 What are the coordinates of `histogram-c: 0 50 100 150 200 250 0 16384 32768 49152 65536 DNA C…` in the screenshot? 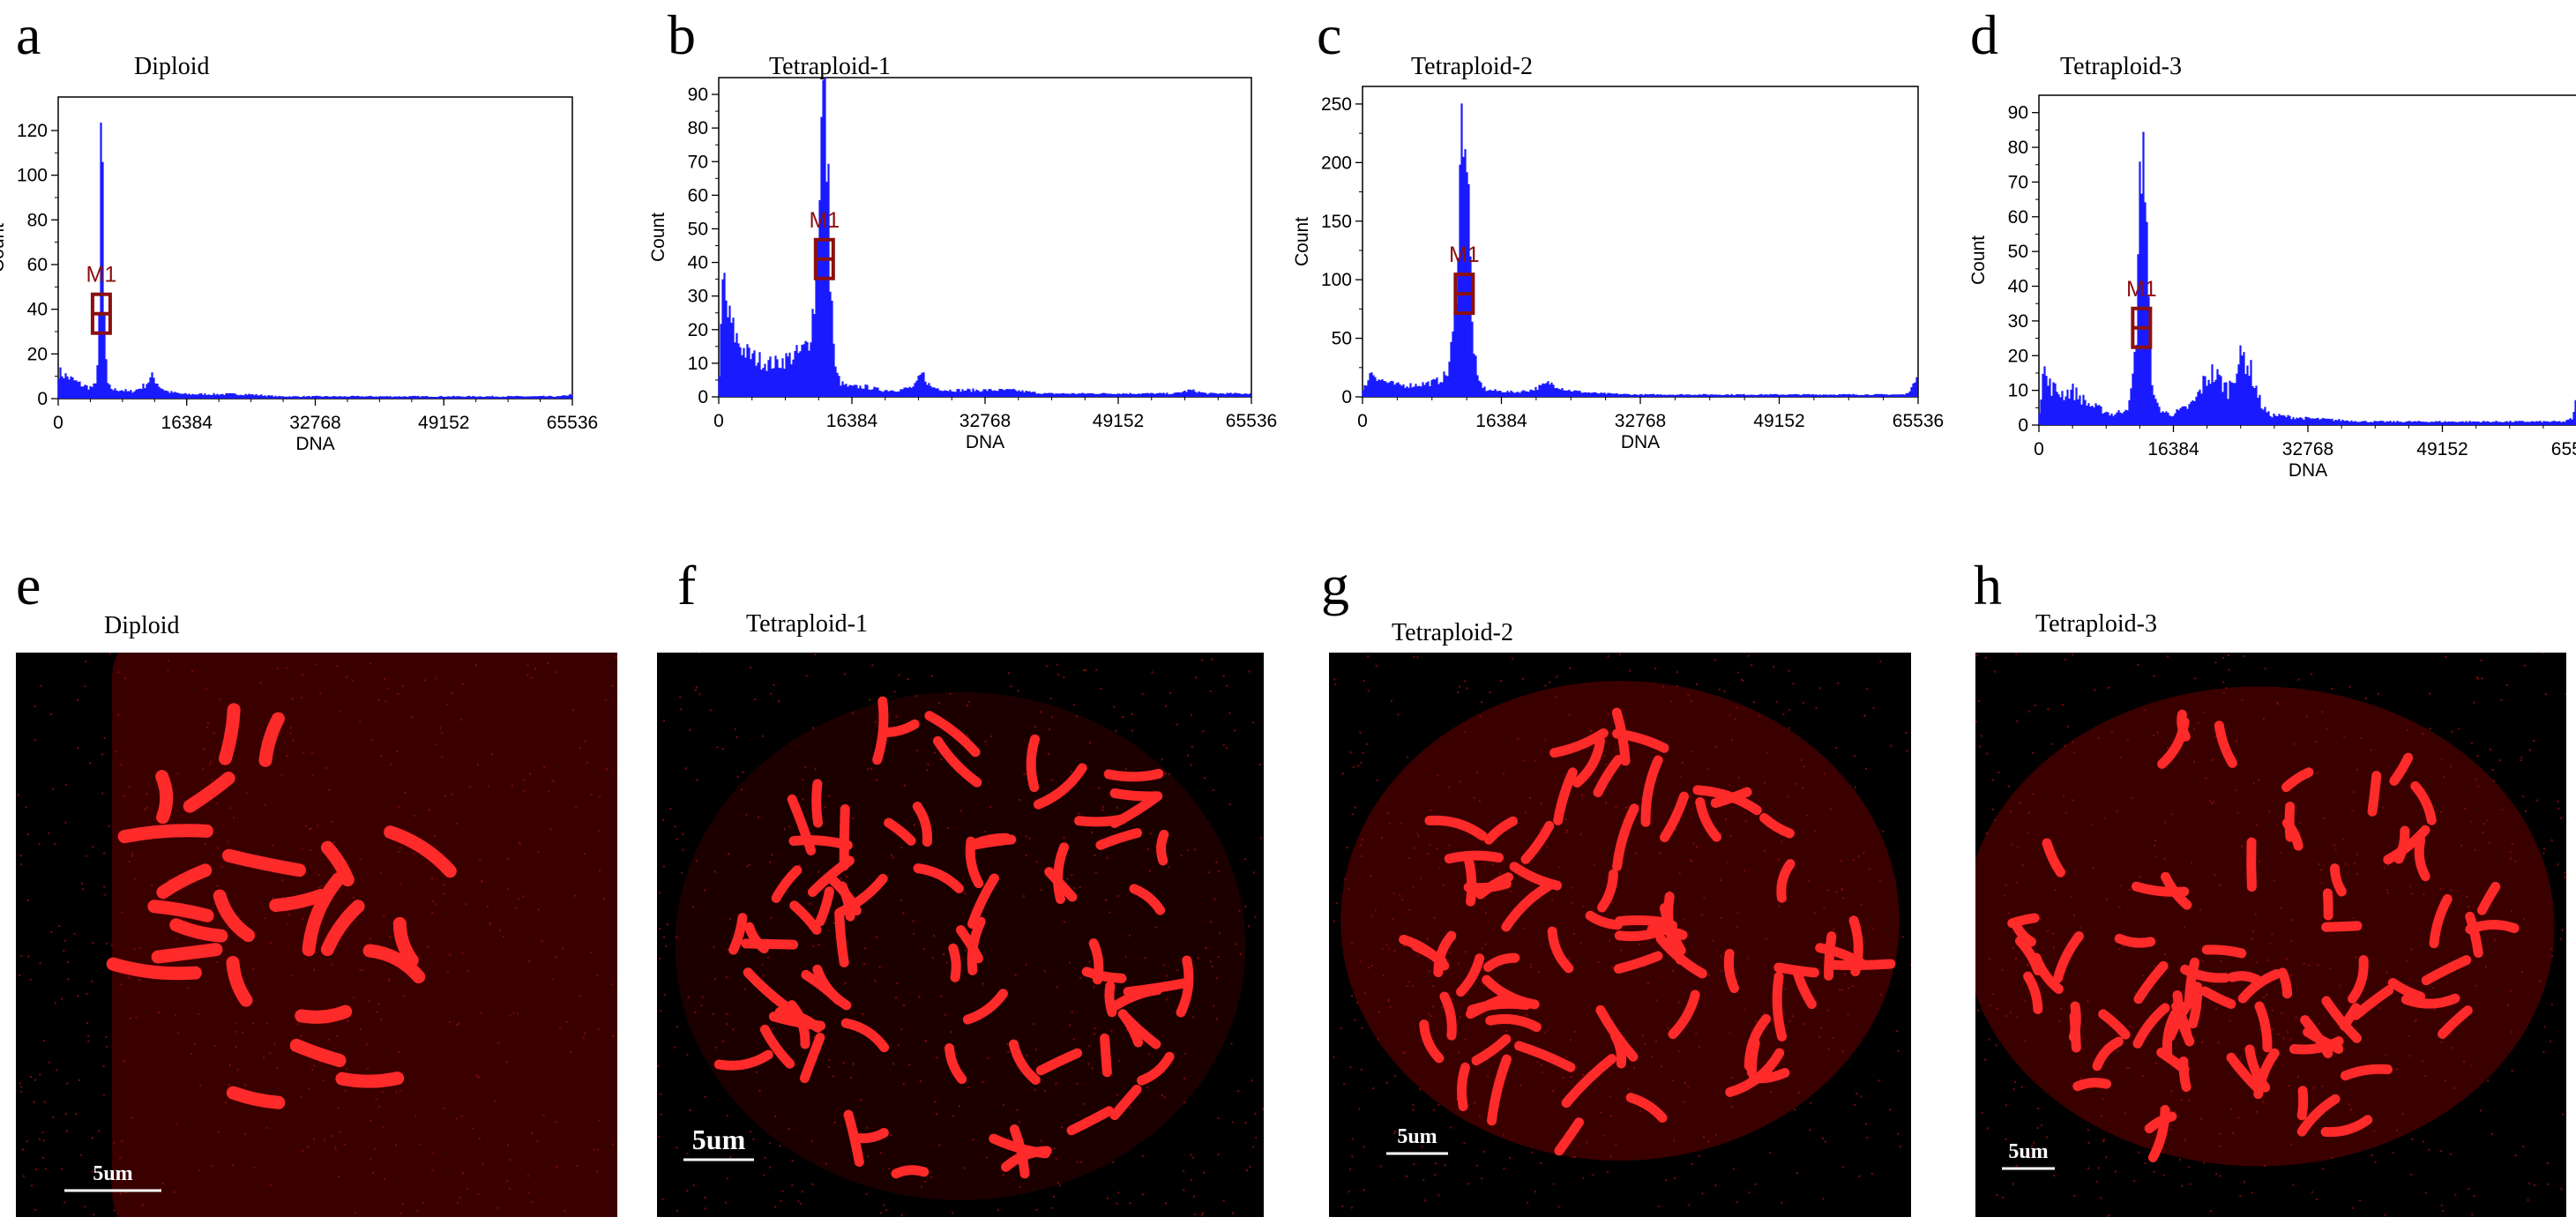 It's located at (1618, 269).